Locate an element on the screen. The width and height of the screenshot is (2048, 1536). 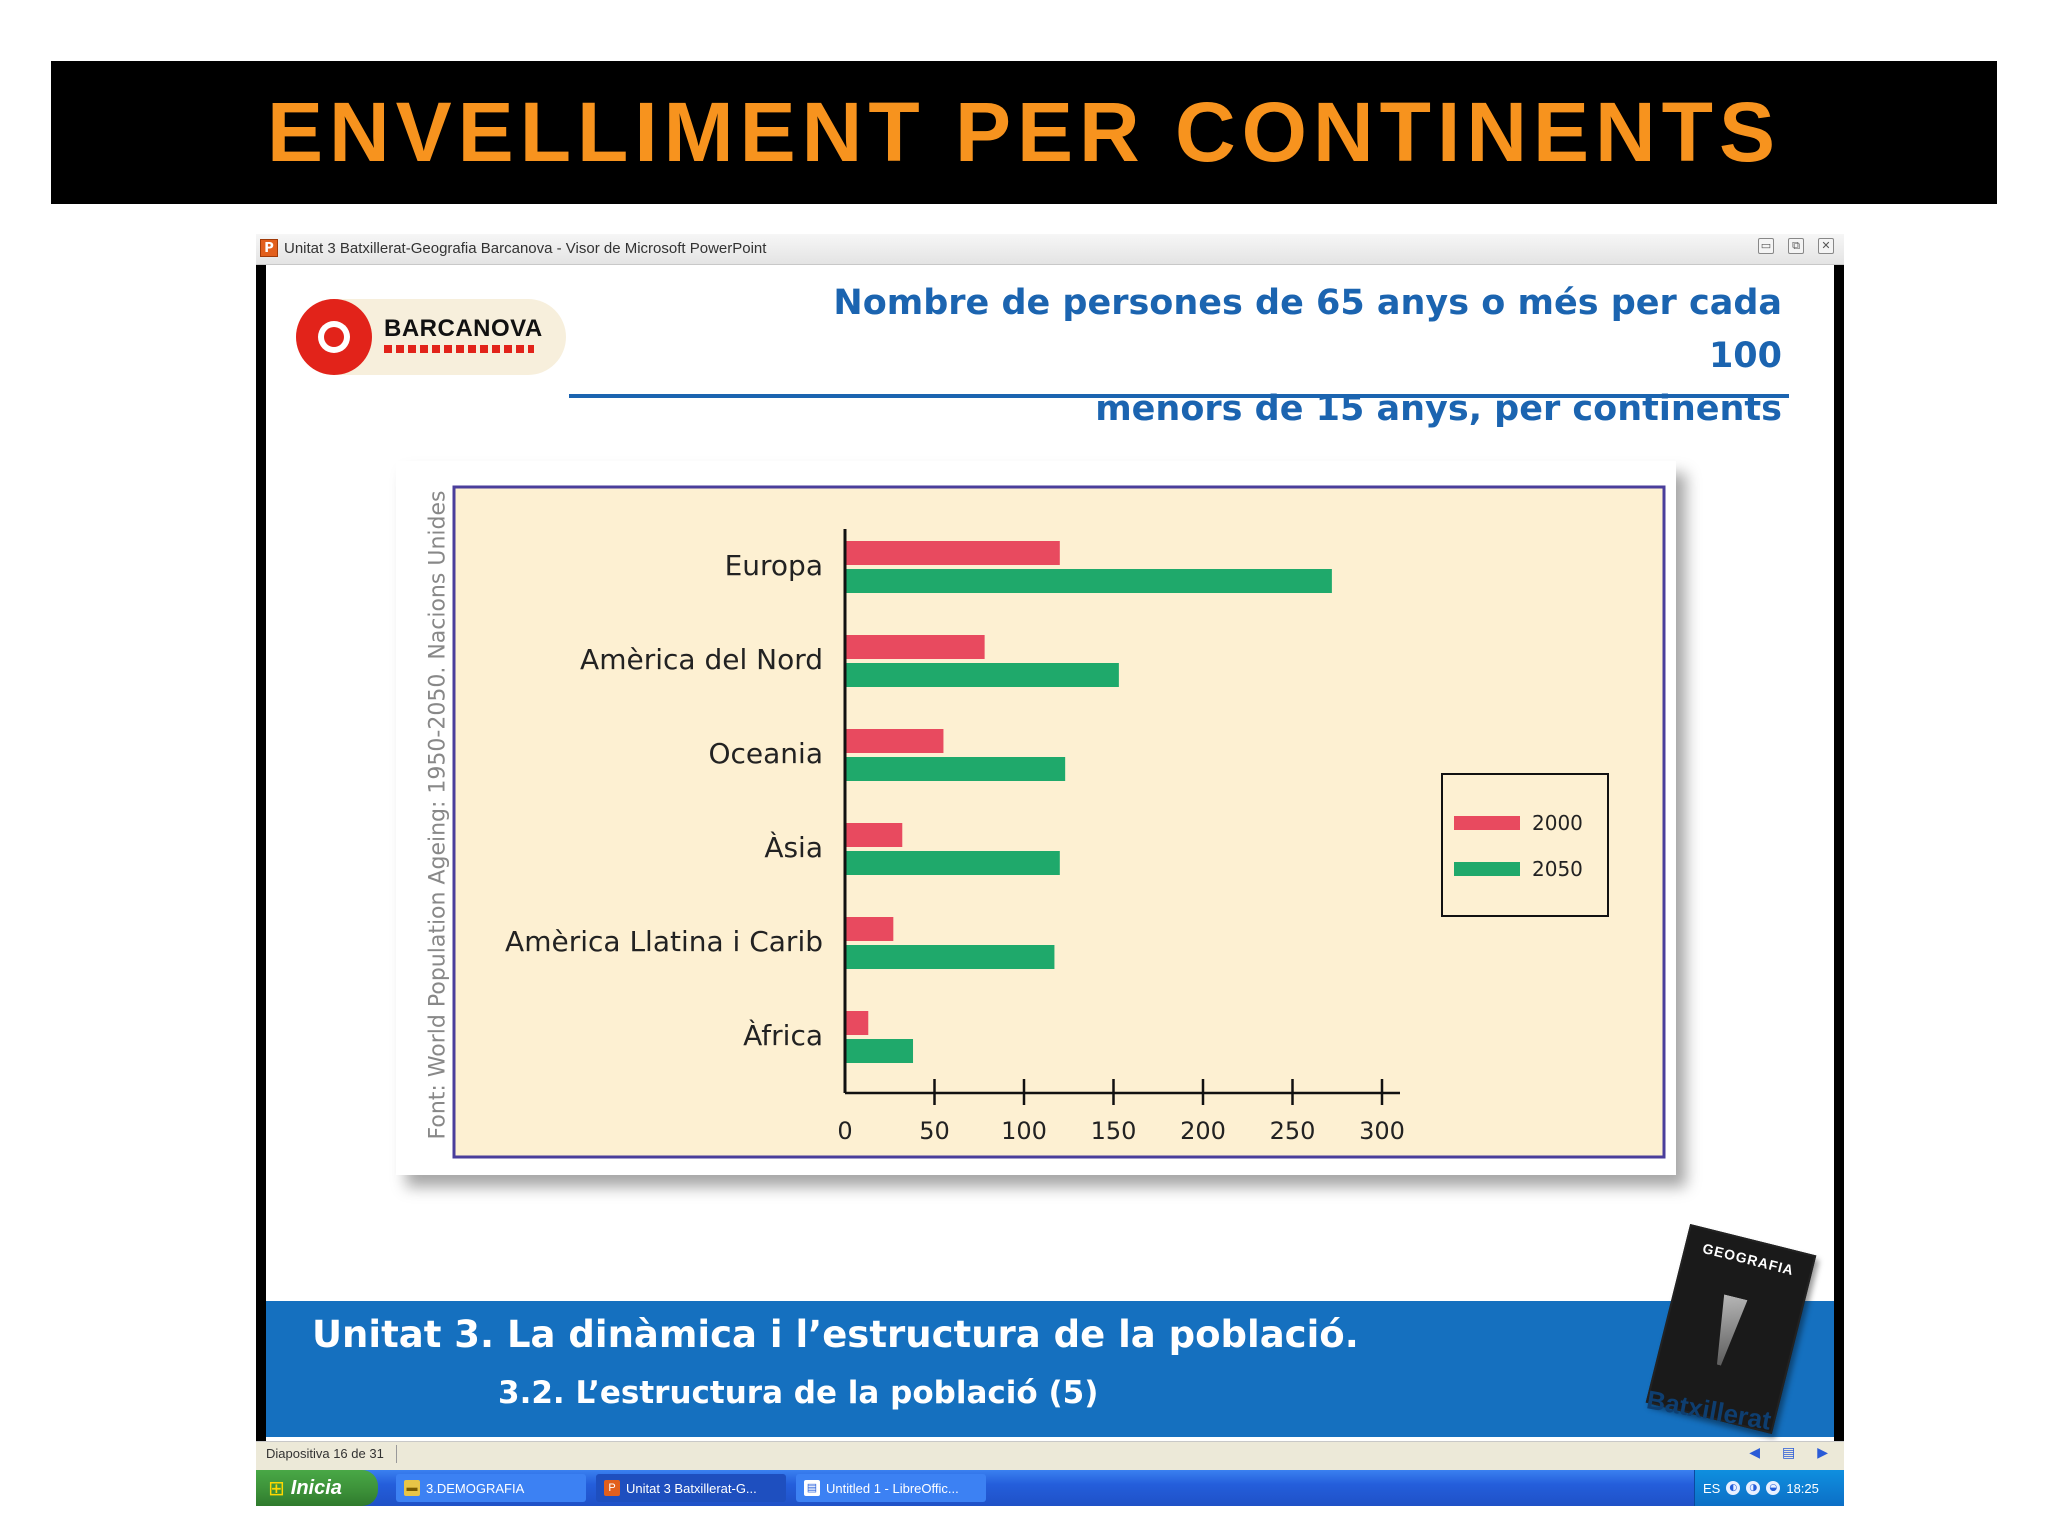
document-icon: ▤ is located at coordinates (812, 1488).